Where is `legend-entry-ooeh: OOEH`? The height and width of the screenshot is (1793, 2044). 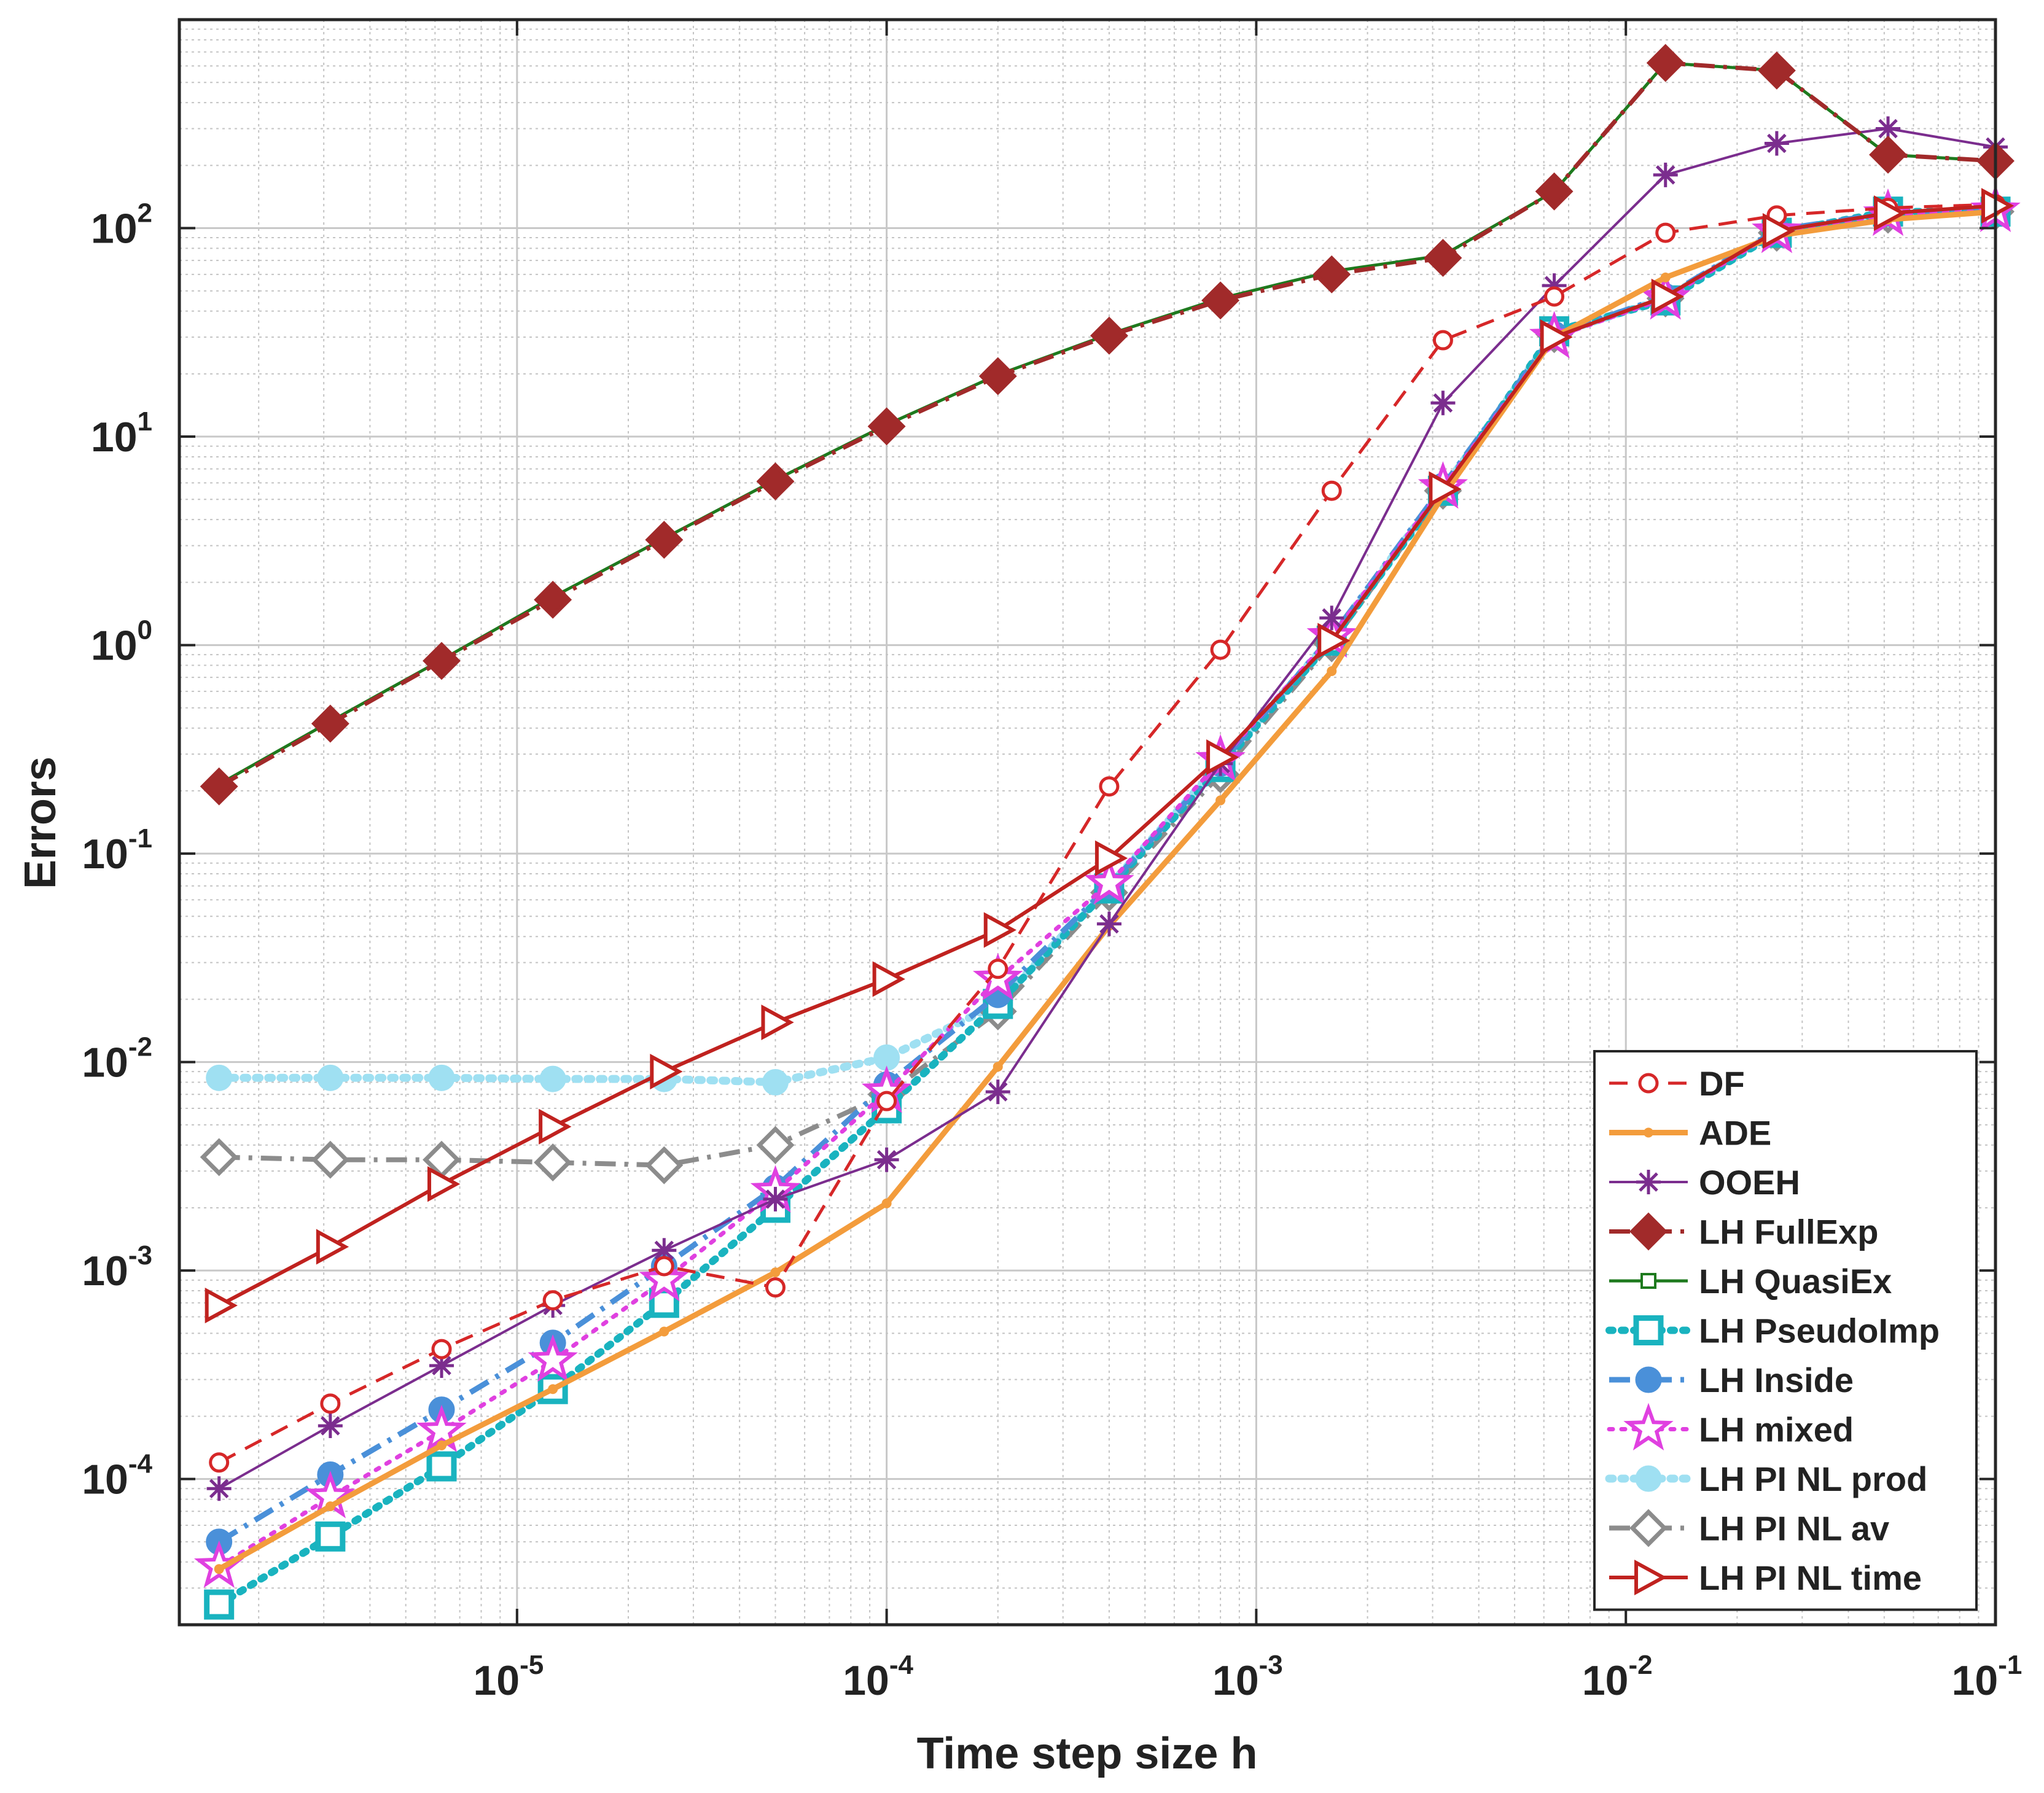 legend-entry-ooeh: OOEH is located at coordinates (1704, 1182).